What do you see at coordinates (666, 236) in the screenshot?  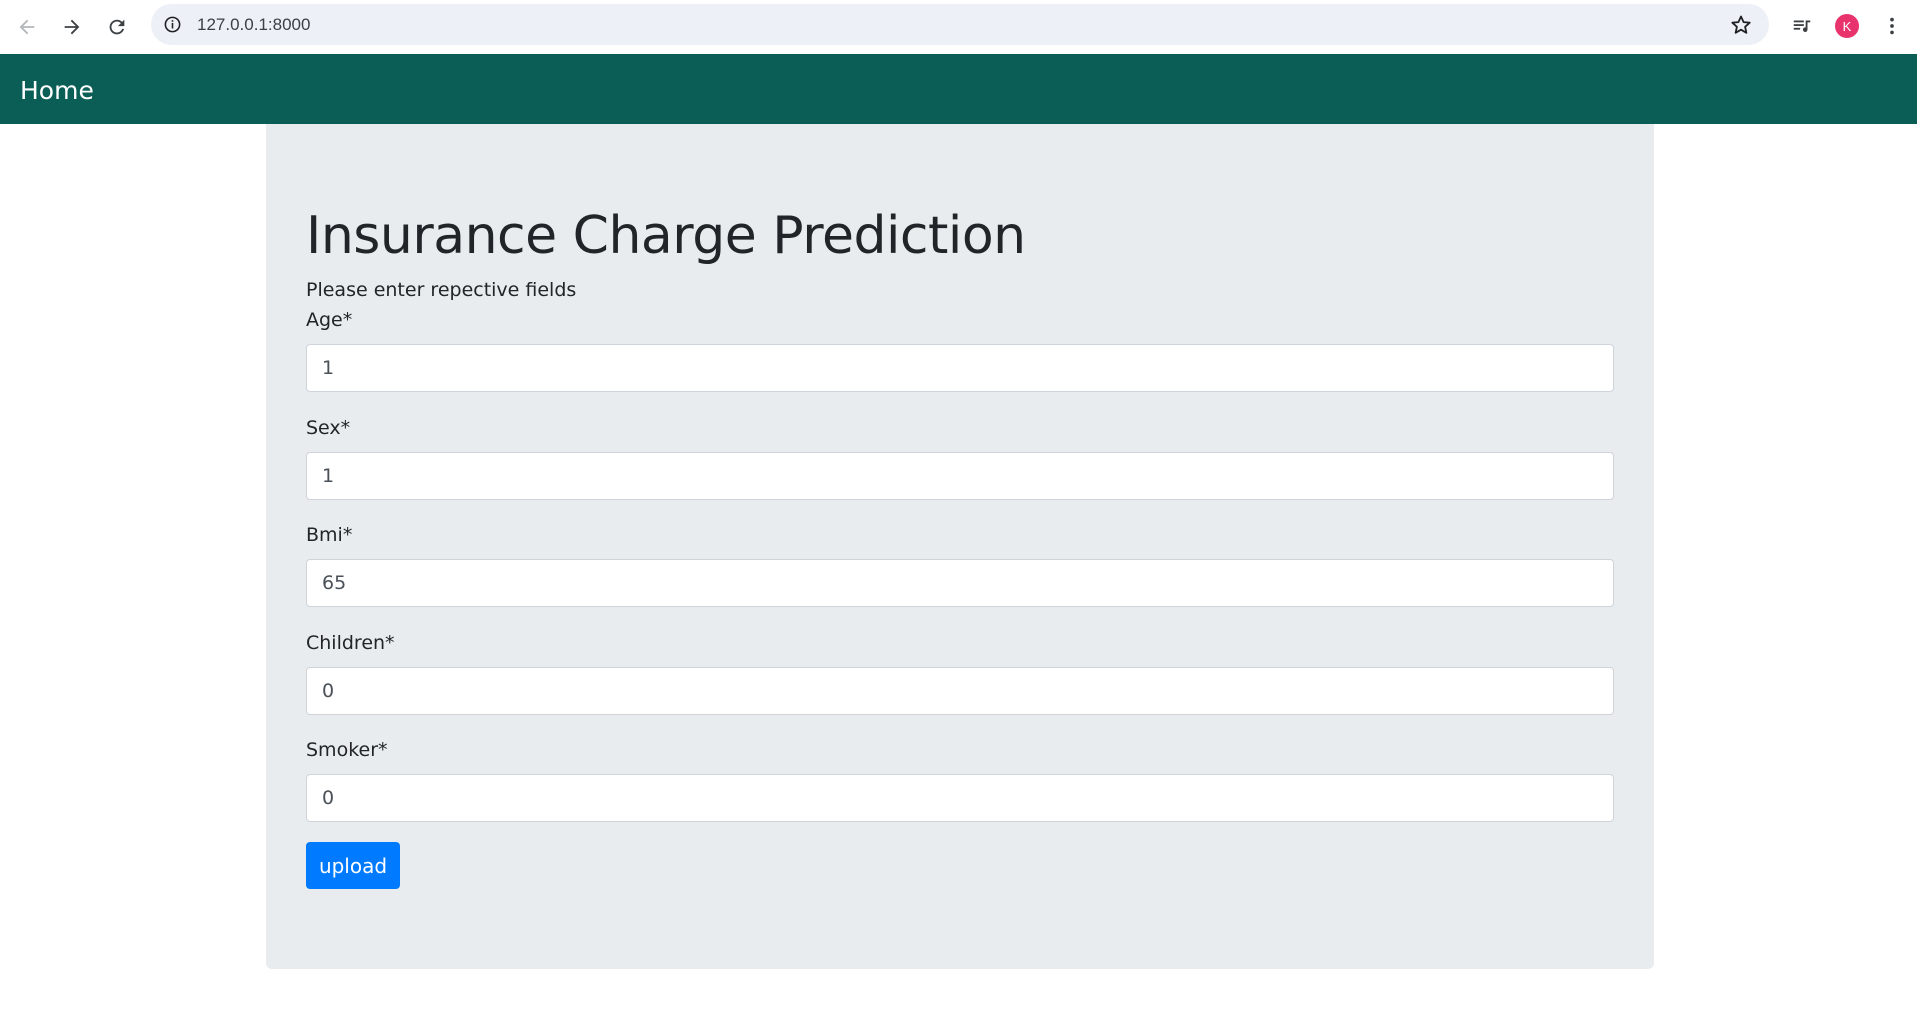 I see `page-title: Insurance Charge Prediction` at bounding box center [666, 236].